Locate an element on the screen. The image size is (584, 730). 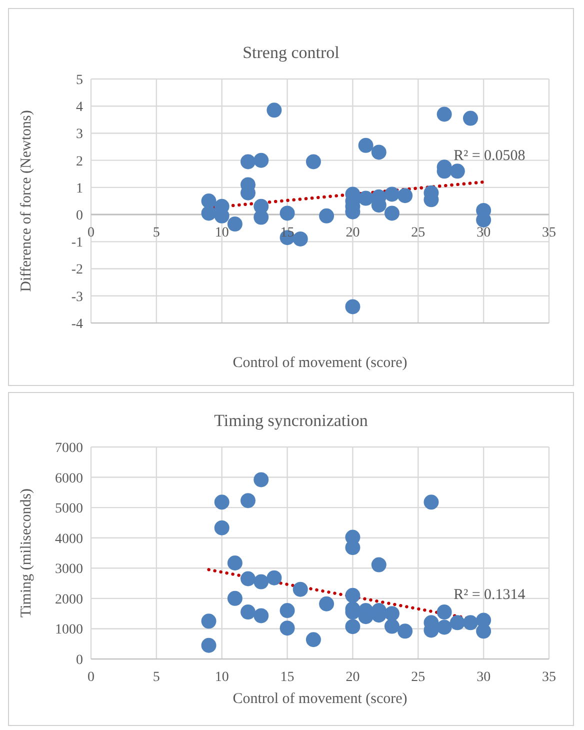
annotation: R² = 0.0508 is located at coordinates (490, 156).